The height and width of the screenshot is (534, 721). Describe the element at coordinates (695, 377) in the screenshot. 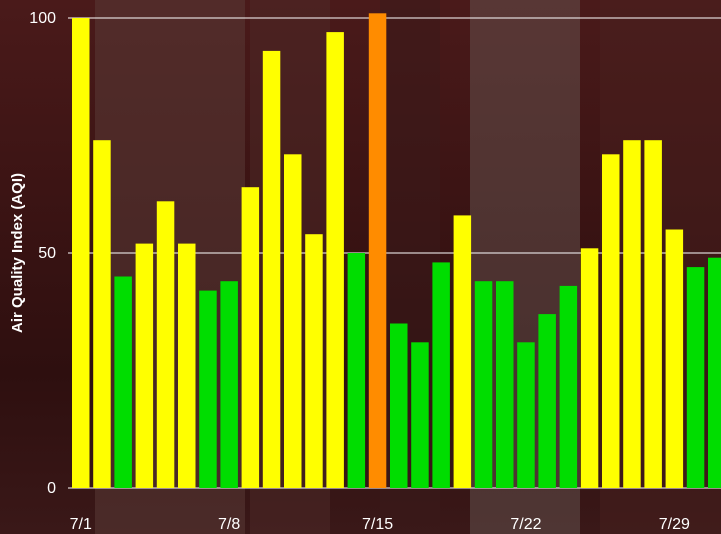

I see `bar-7/30` at that location.